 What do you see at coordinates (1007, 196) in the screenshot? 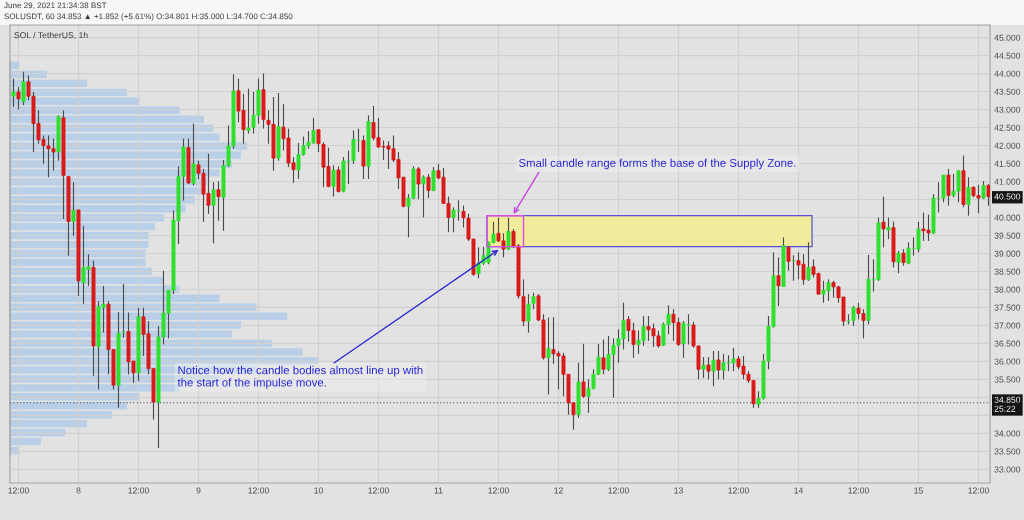
I see `text: 40.500` at bounding box center [1007, 196].